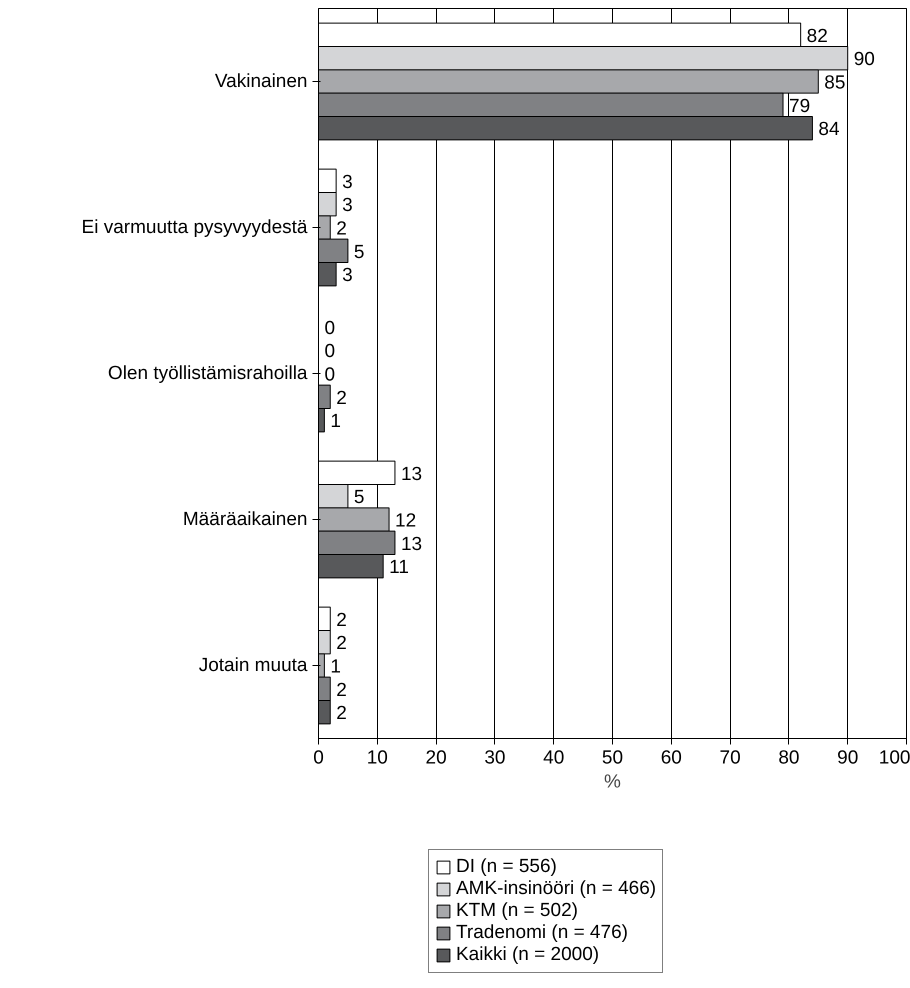 Image resolution: width=910 pixels, height=988 pixels. Describe the element at coordinates (528, 955) in the screenshot. I see `legend-label: Kaikki (n = 2000)` at that location.